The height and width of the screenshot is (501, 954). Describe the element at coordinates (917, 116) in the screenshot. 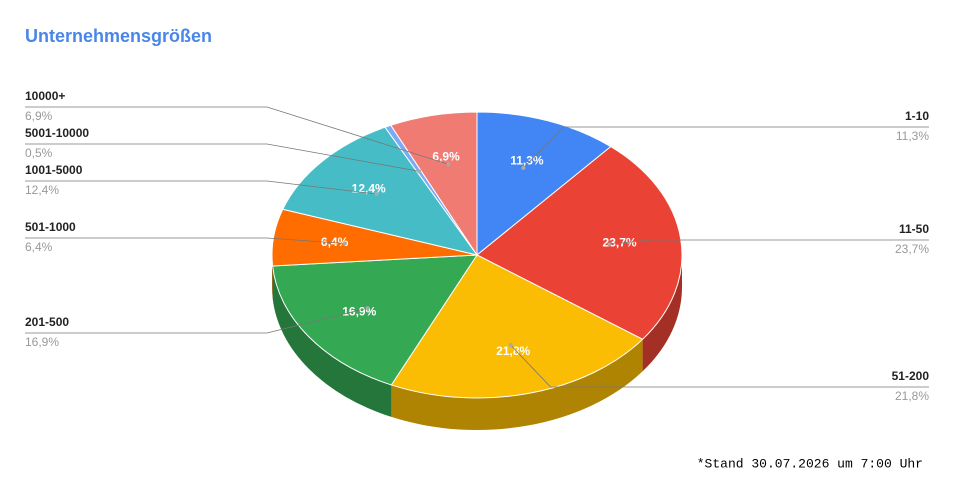

I see `legend-name: 1-10` at that location.